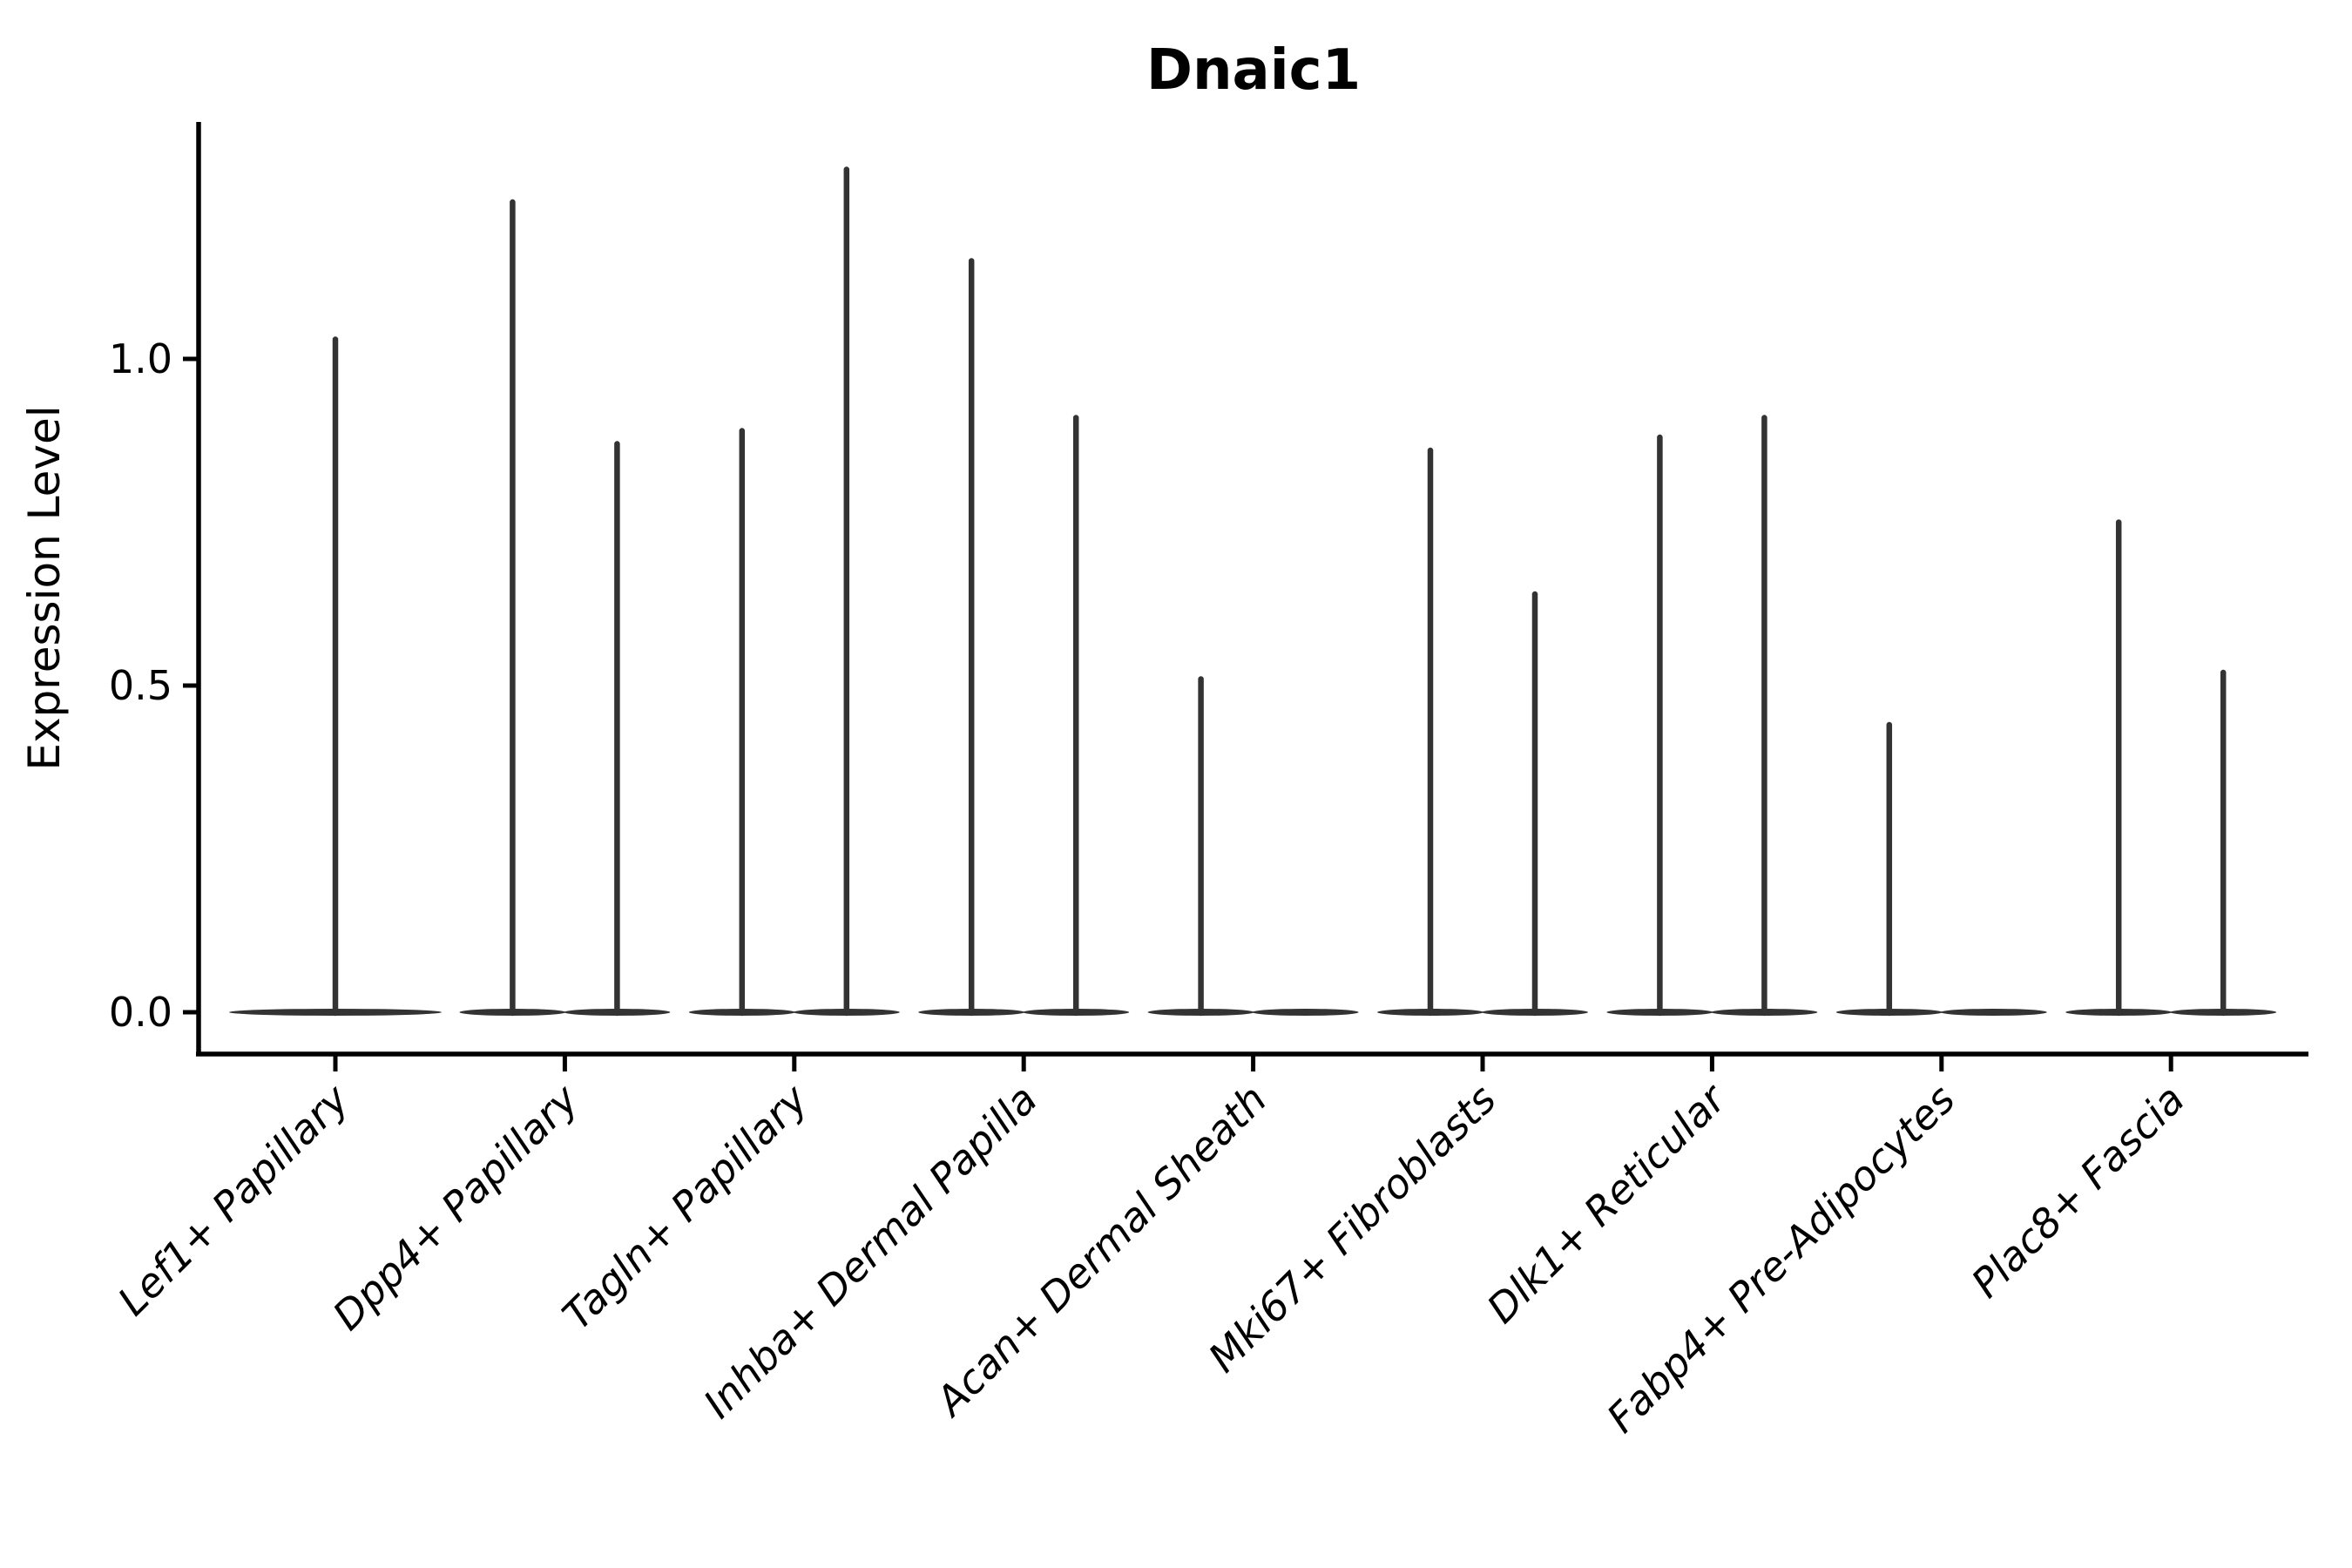 The height and width of the screenshot is (1568, 2352). I want to click on x-tick-label: Plac8+ Fascia, so click(2078, 1191).